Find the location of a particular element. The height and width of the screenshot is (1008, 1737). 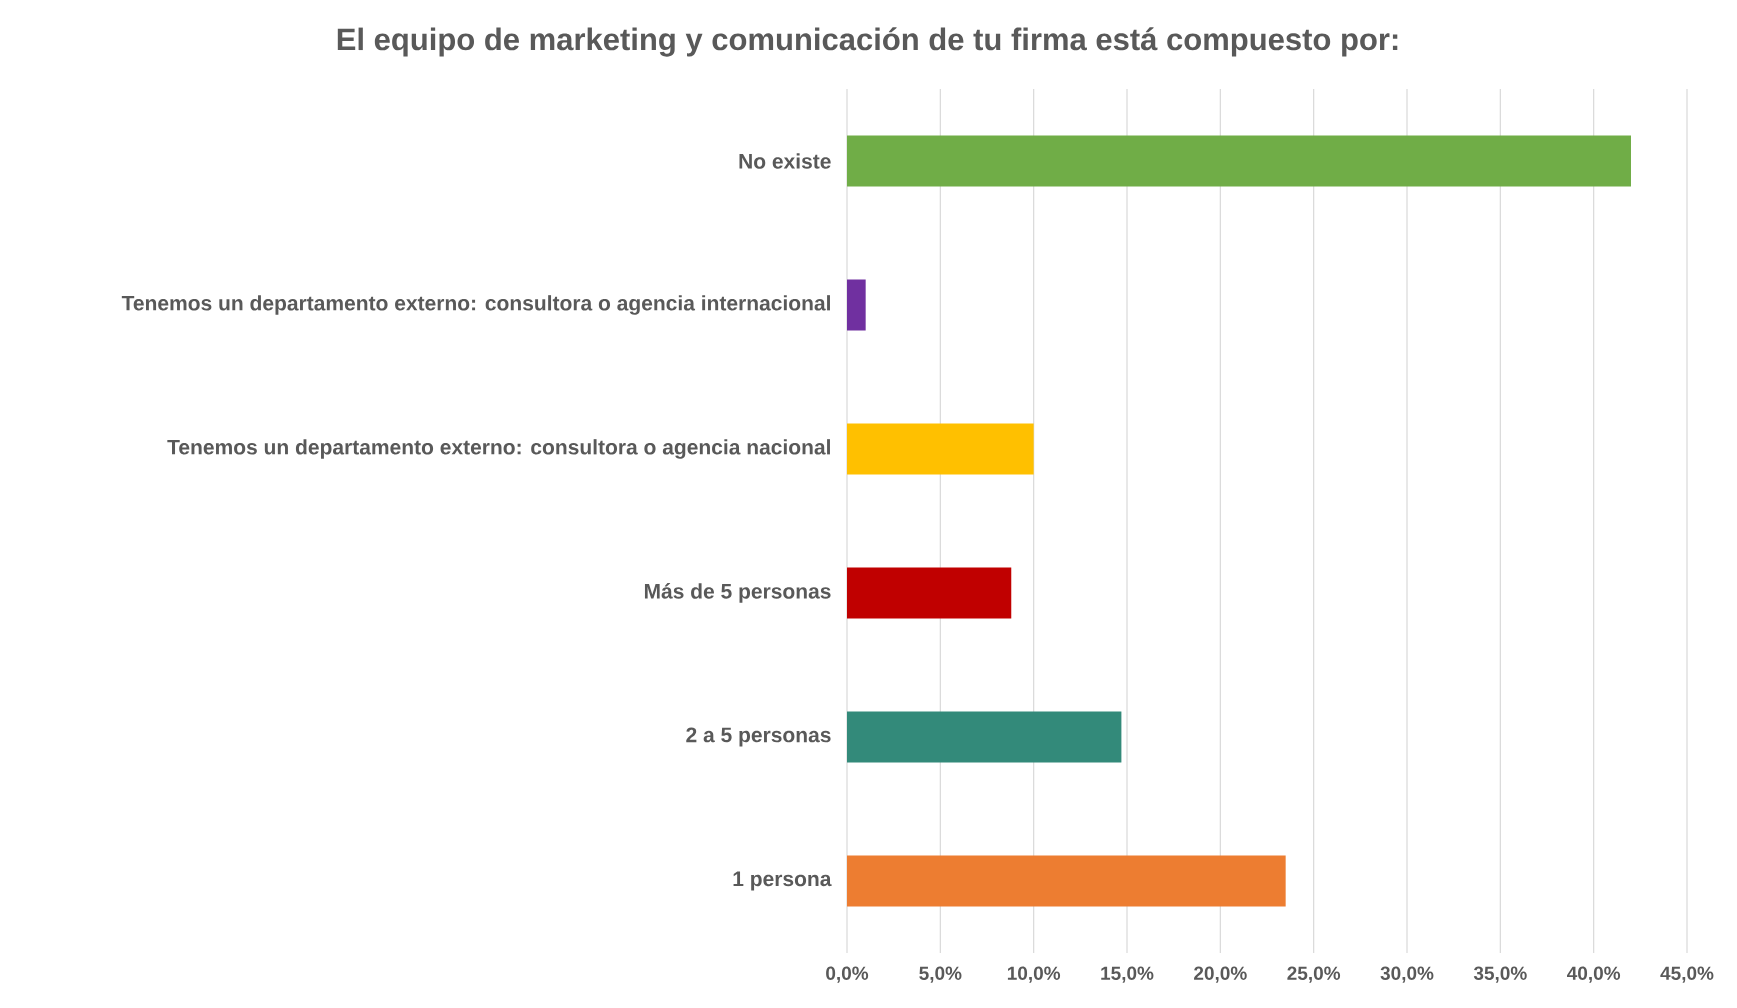

y-tick-label: Más de 5 personas is located at coordinates (737, 593).